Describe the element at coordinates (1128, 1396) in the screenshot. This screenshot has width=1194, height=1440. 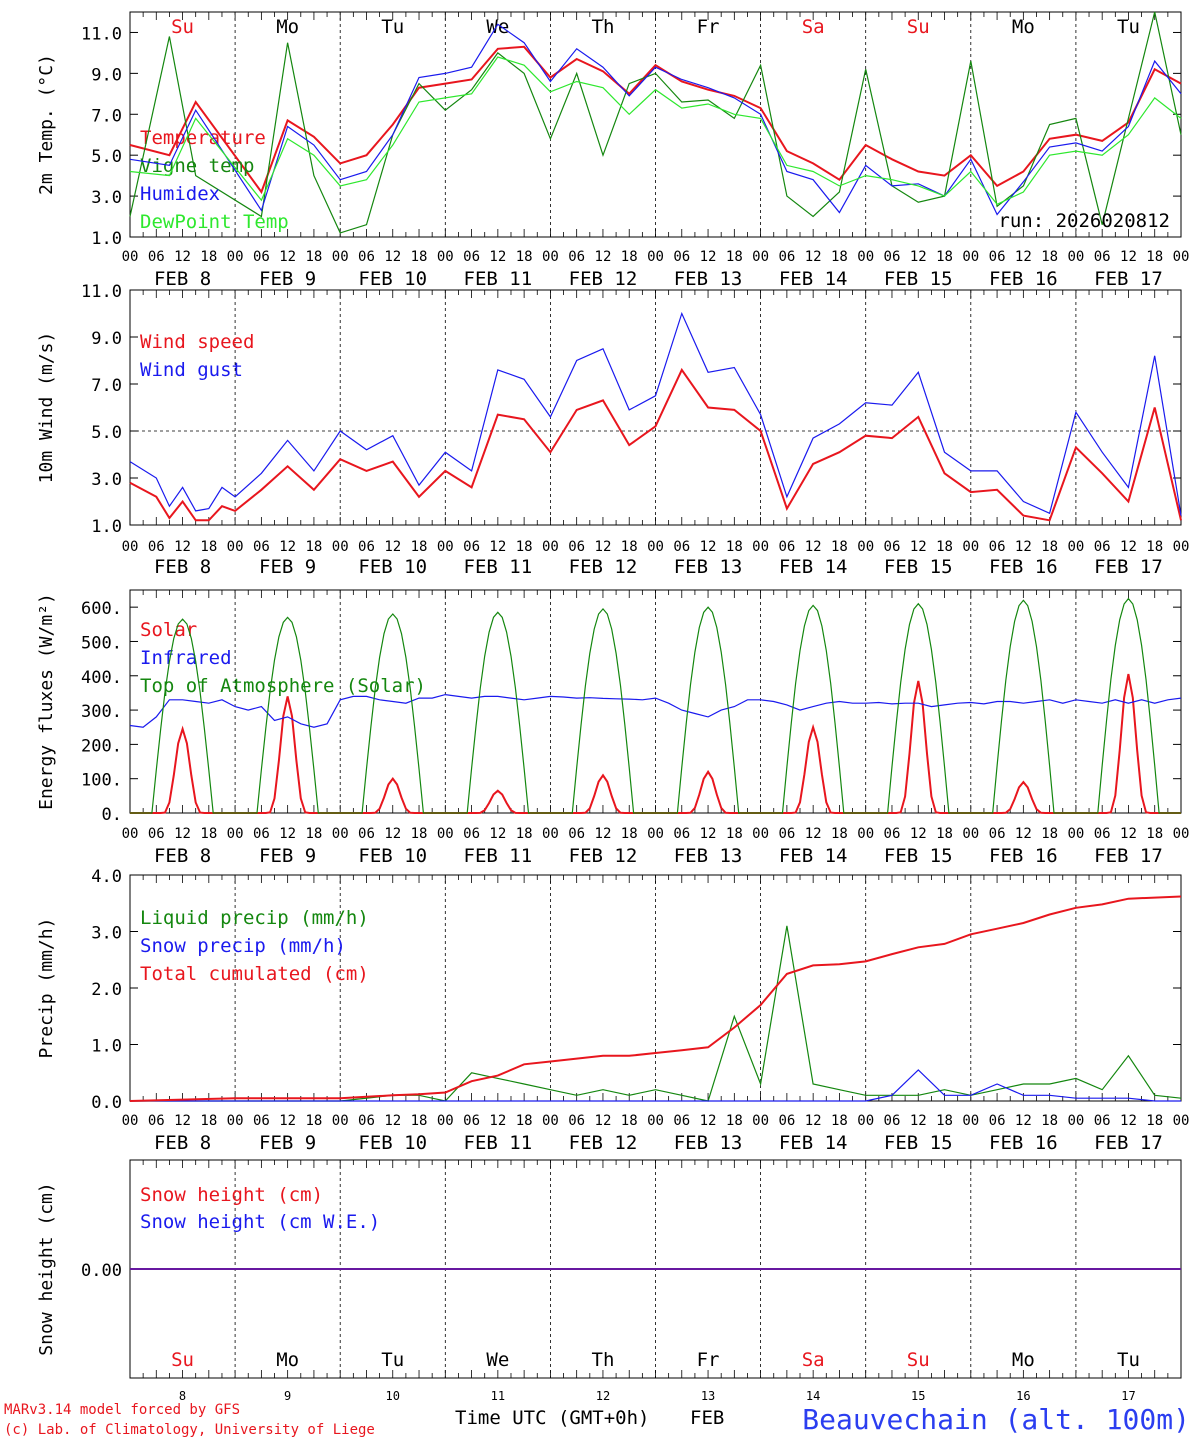
I see `day-number-label: 17` at that location.